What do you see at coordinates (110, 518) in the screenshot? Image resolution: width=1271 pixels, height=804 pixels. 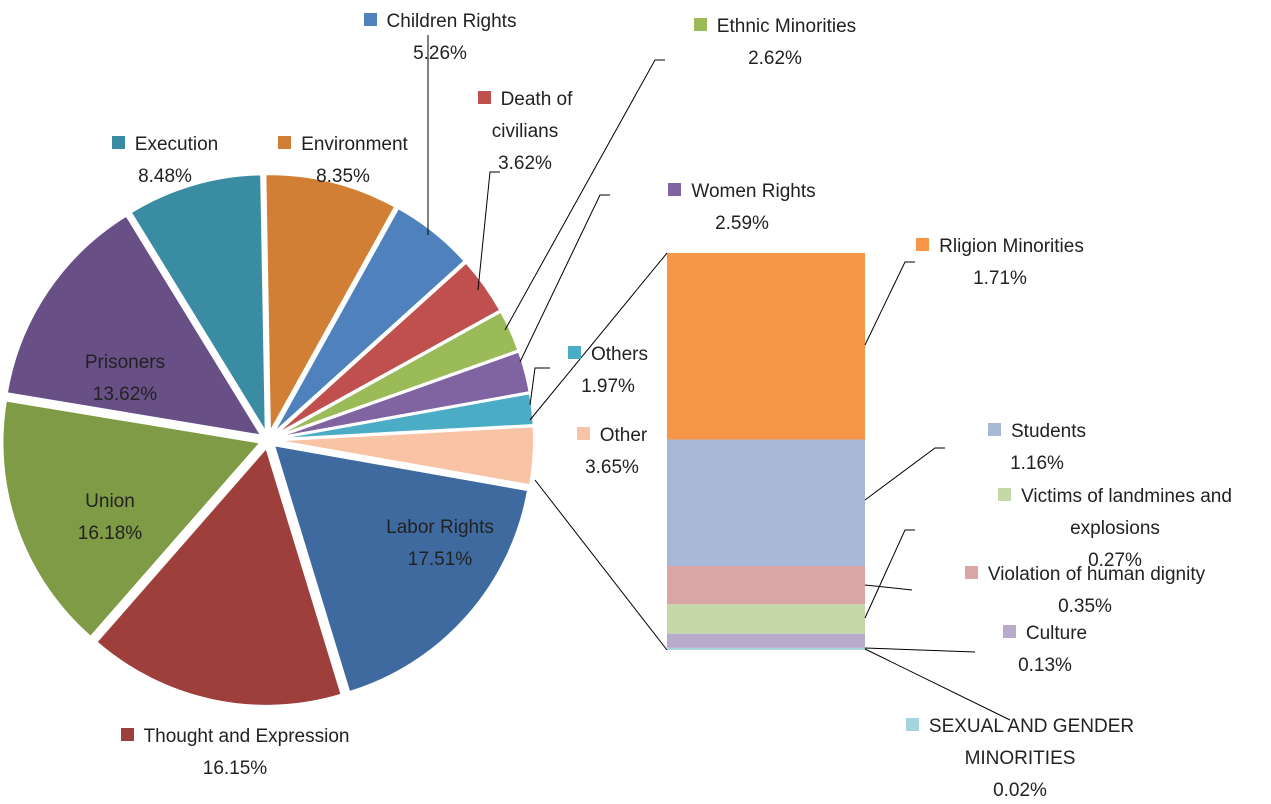 I see `data-label: Union 16.18%` at bounding box center [110, 518].